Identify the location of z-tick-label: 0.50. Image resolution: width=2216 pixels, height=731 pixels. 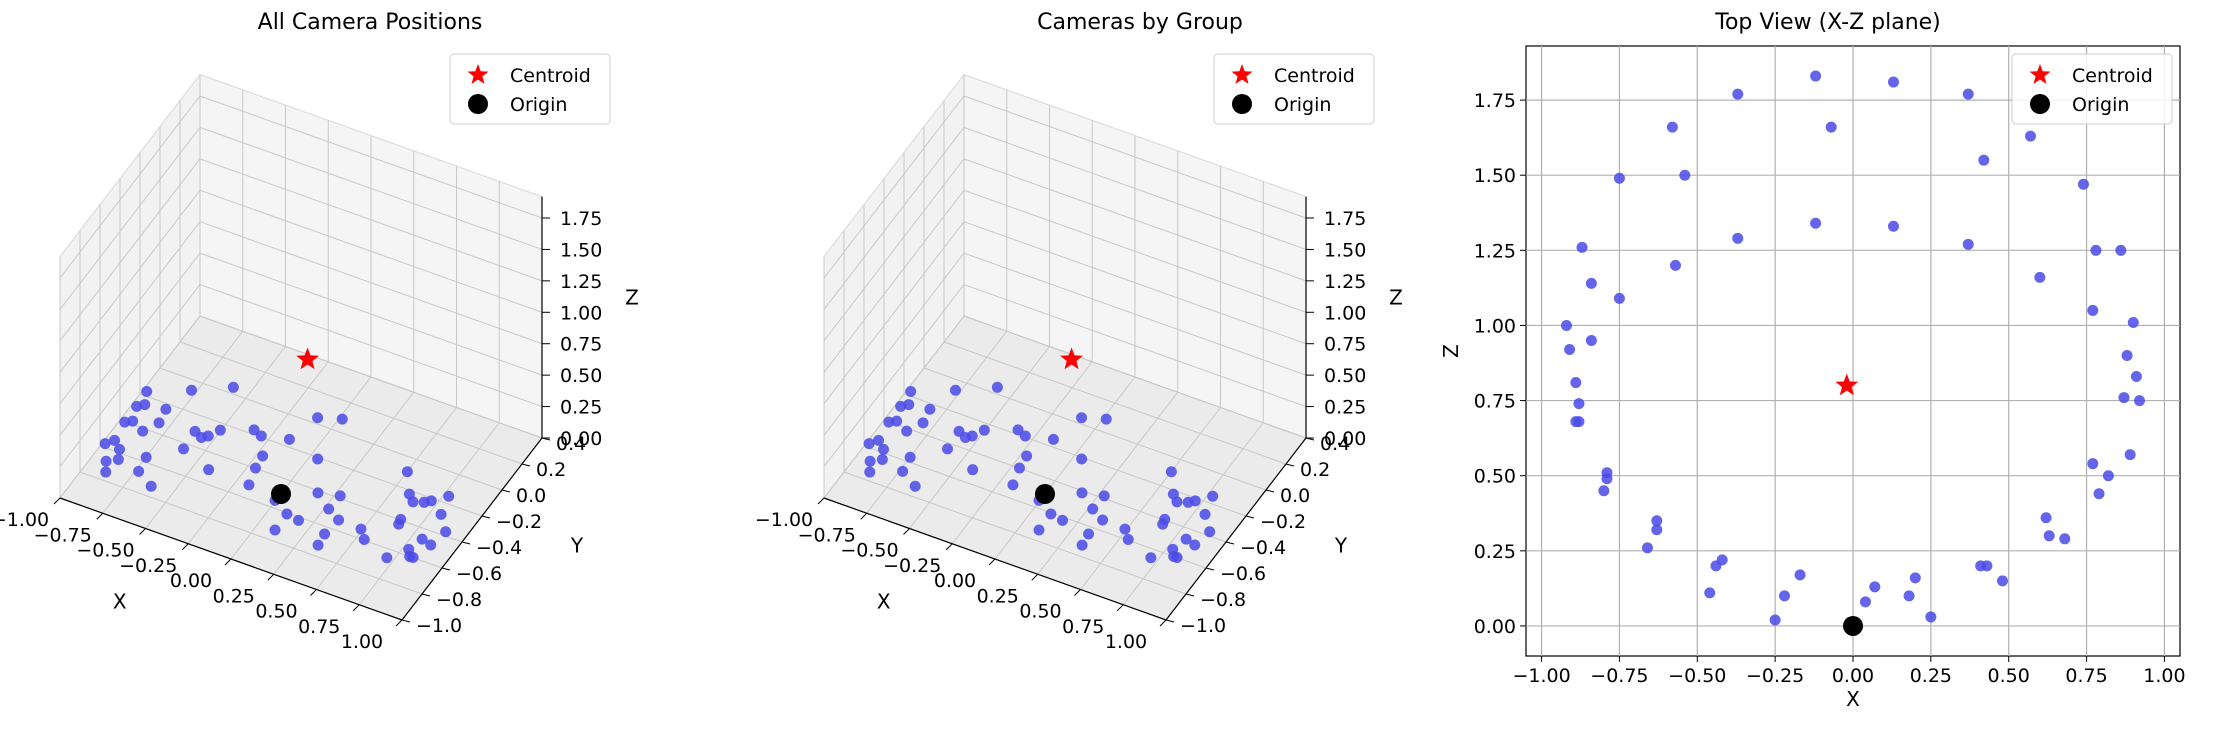
(581, 376).